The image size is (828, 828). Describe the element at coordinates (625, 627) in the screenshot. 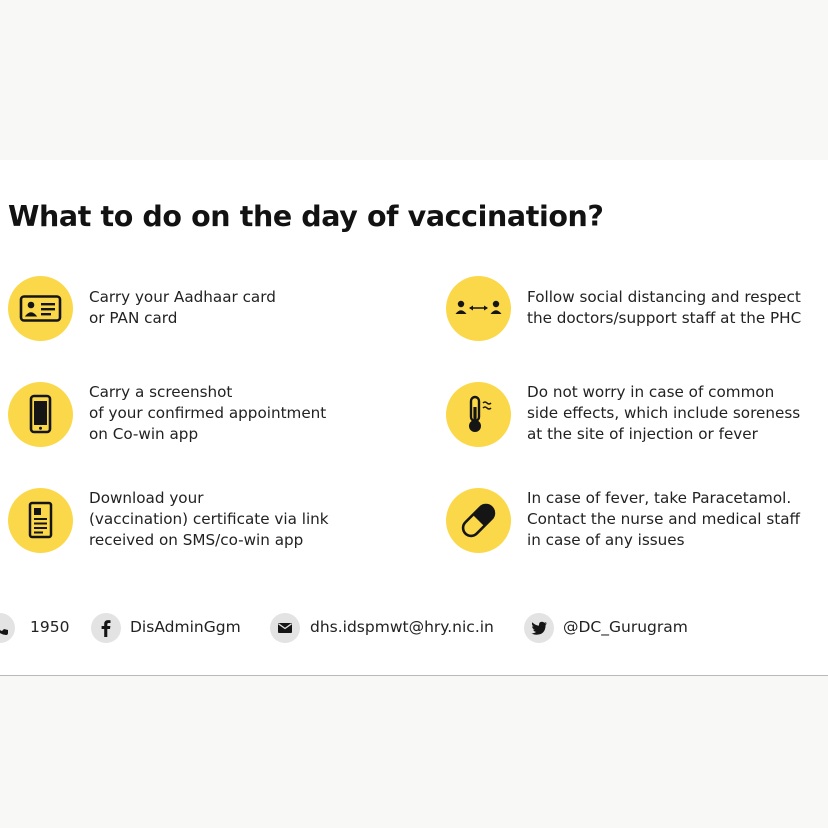

I see `twitter-handle: @DC_Gurugram` at that location.